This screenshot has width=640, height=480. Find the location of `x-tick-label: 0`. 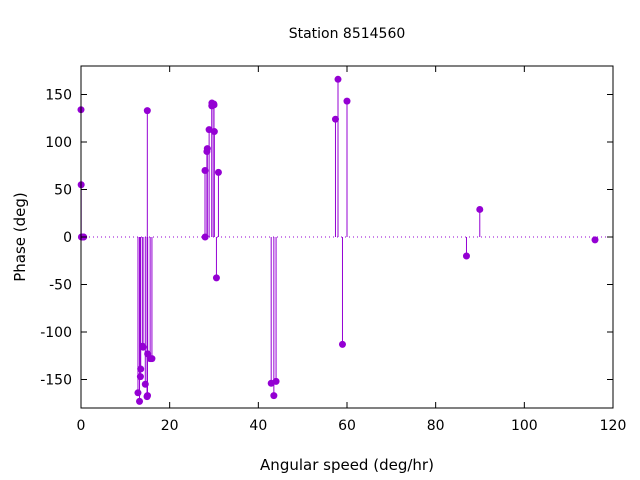

x-tick-label: 0 is located at coordinates (81, 426).